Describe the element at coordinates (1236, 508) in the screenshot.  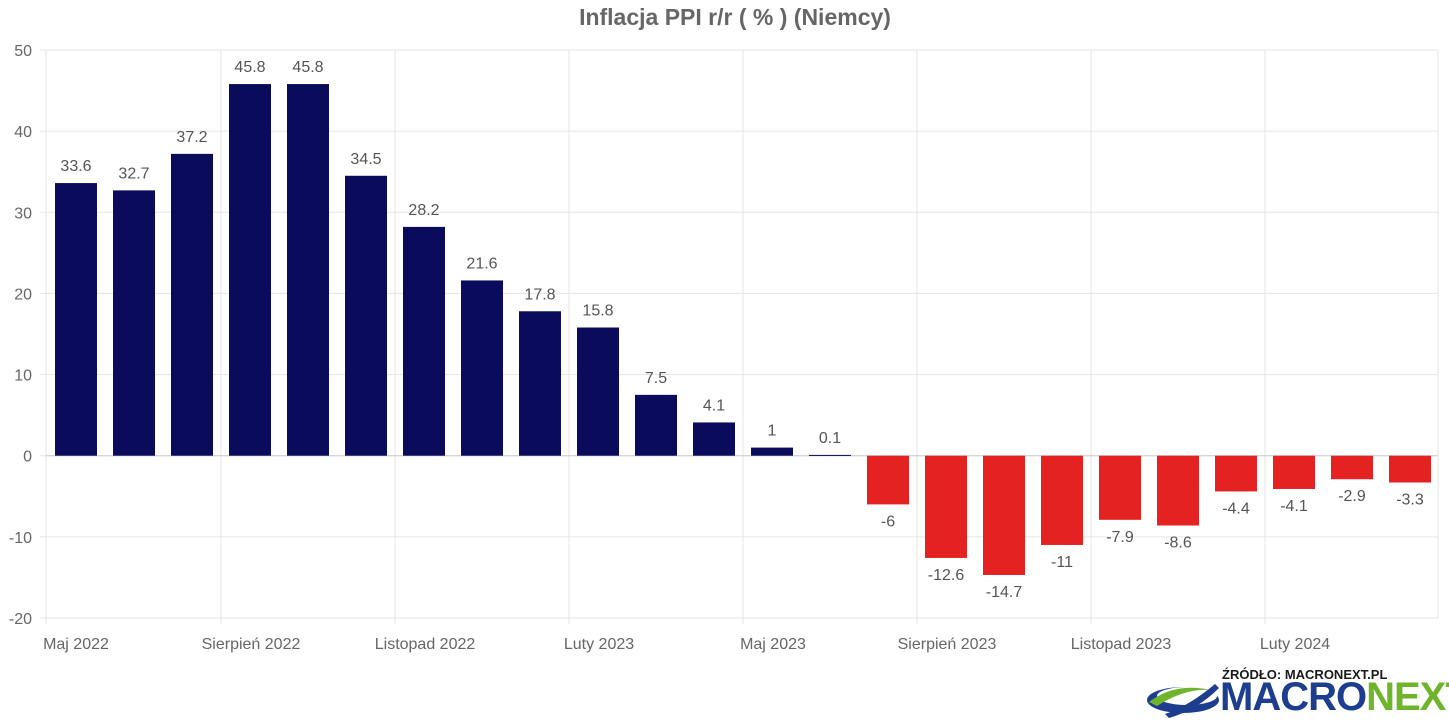
I see `data-label: -4.4` at that location.